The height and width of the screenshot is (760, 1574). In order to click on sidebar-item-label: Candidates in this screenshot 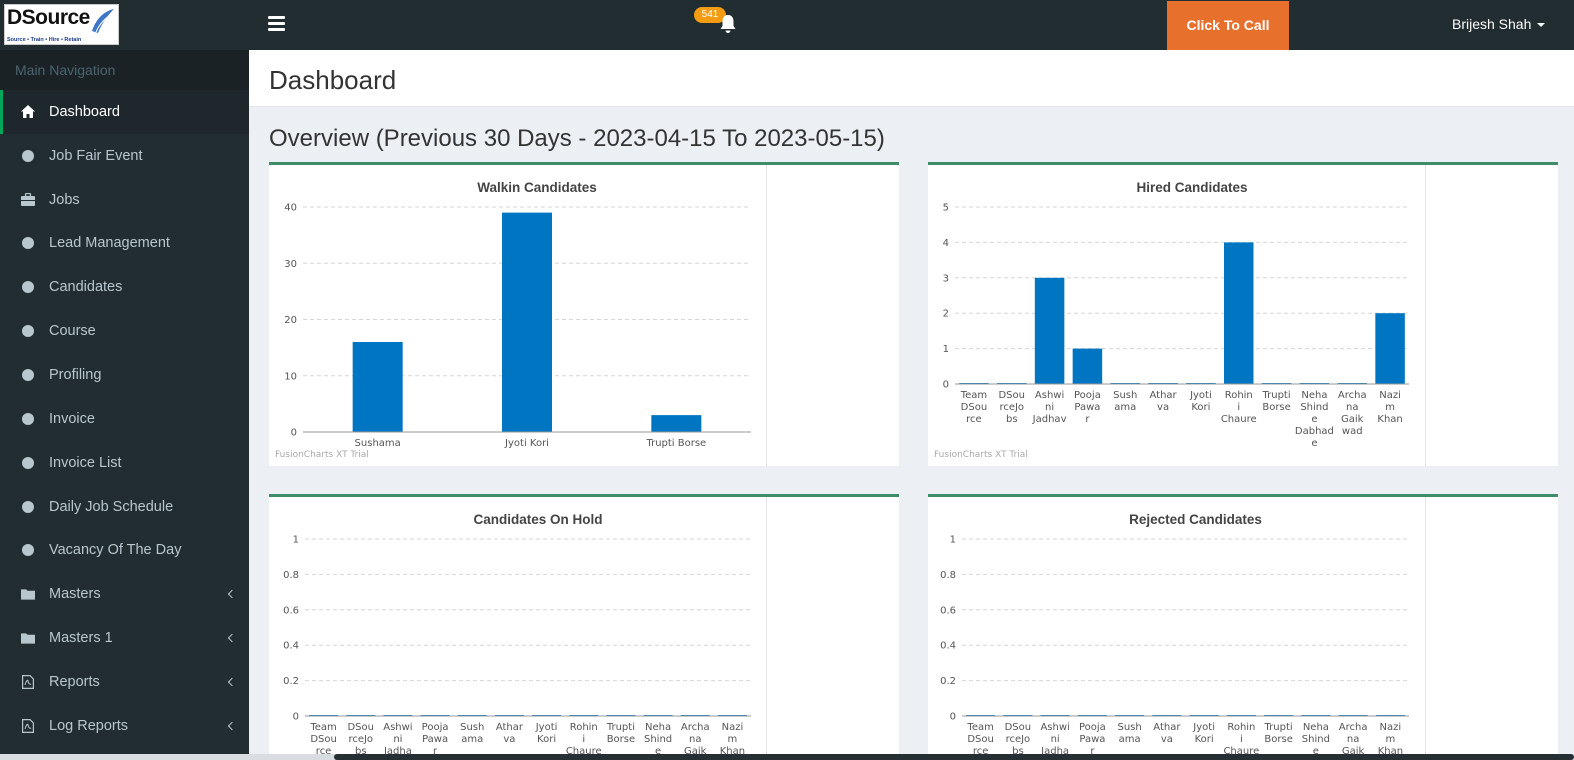, I will do `click(86, 287)`.